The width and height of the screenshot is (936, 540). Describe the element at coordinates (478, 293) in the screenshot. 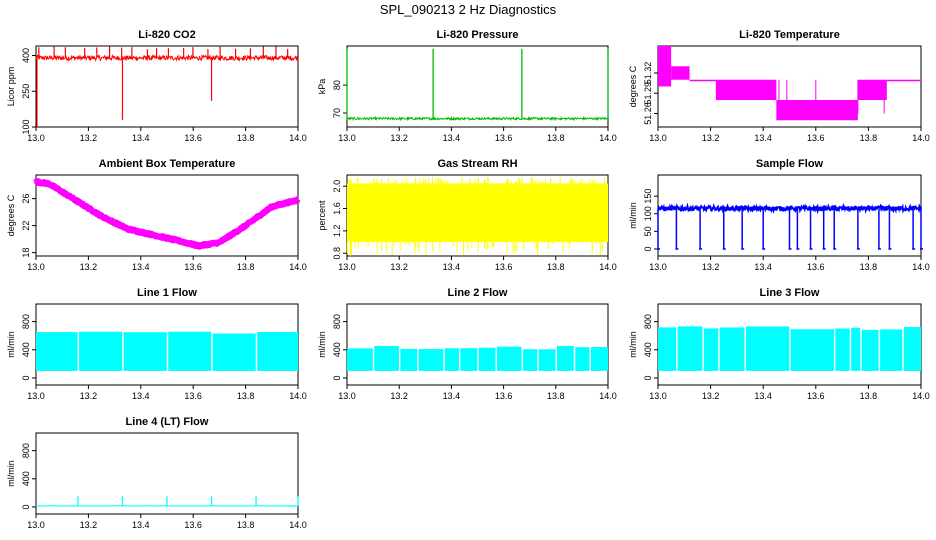

I see `chart-title: Line 2 Flow` at that location.